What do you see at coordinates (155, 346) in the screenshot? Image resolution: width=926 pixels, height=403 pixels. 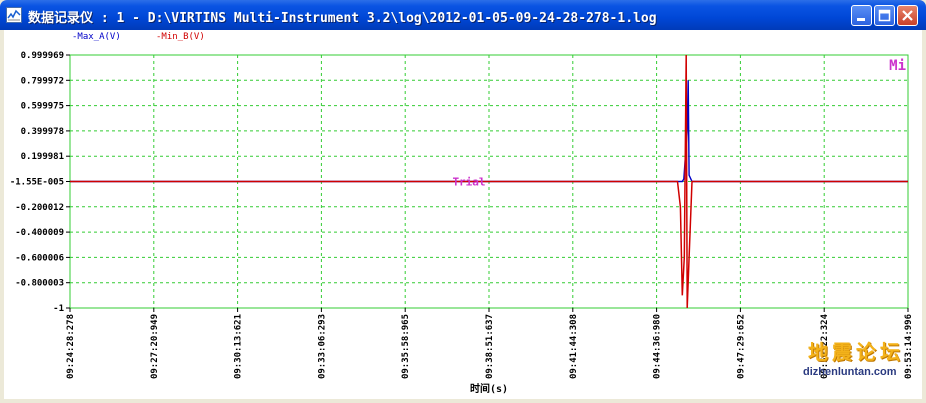 I see `x-tick-label: 09:27:20:949` at bounding box center [155, 346].